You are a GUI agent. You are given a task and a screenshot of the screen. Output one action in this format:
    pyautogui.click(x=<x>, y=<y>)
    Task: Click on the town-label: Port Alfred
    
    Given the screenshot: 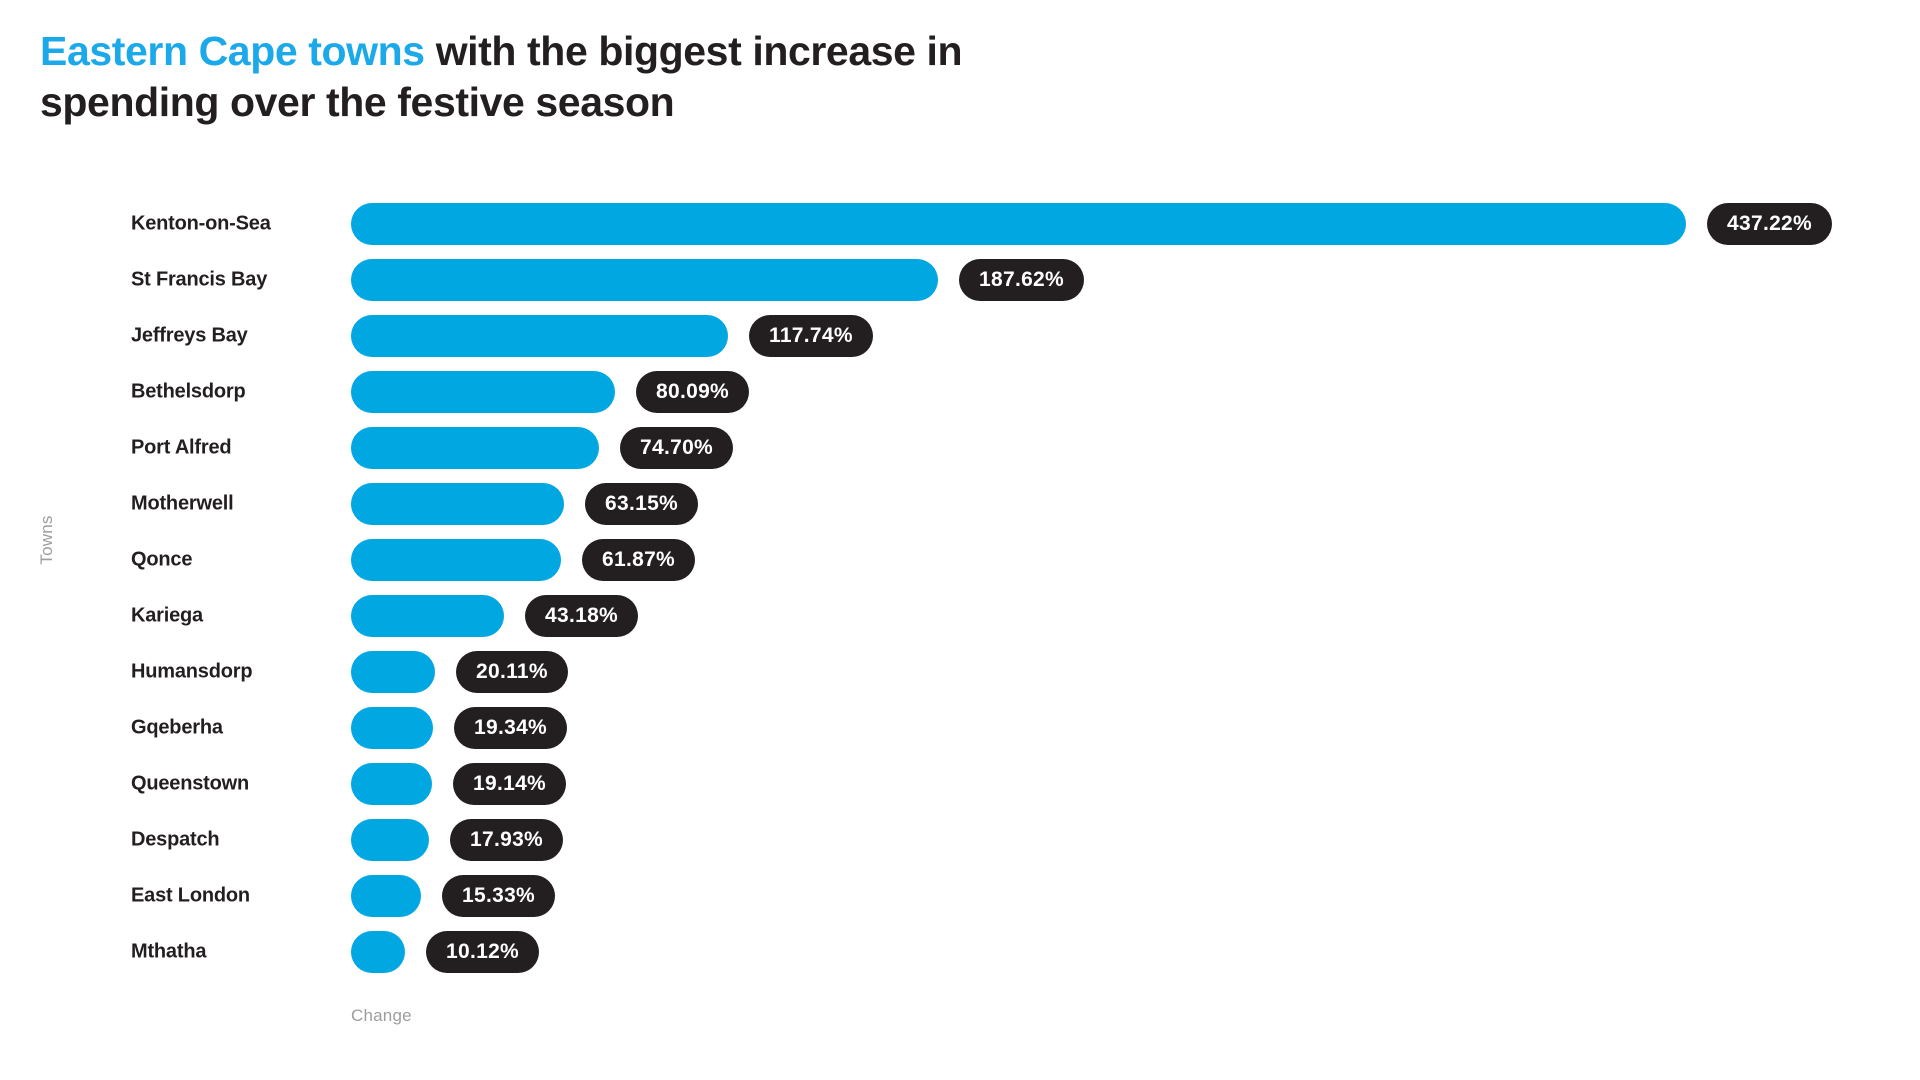 What is the action you would take?
    pyautogui.click(x=181, y=447)
    